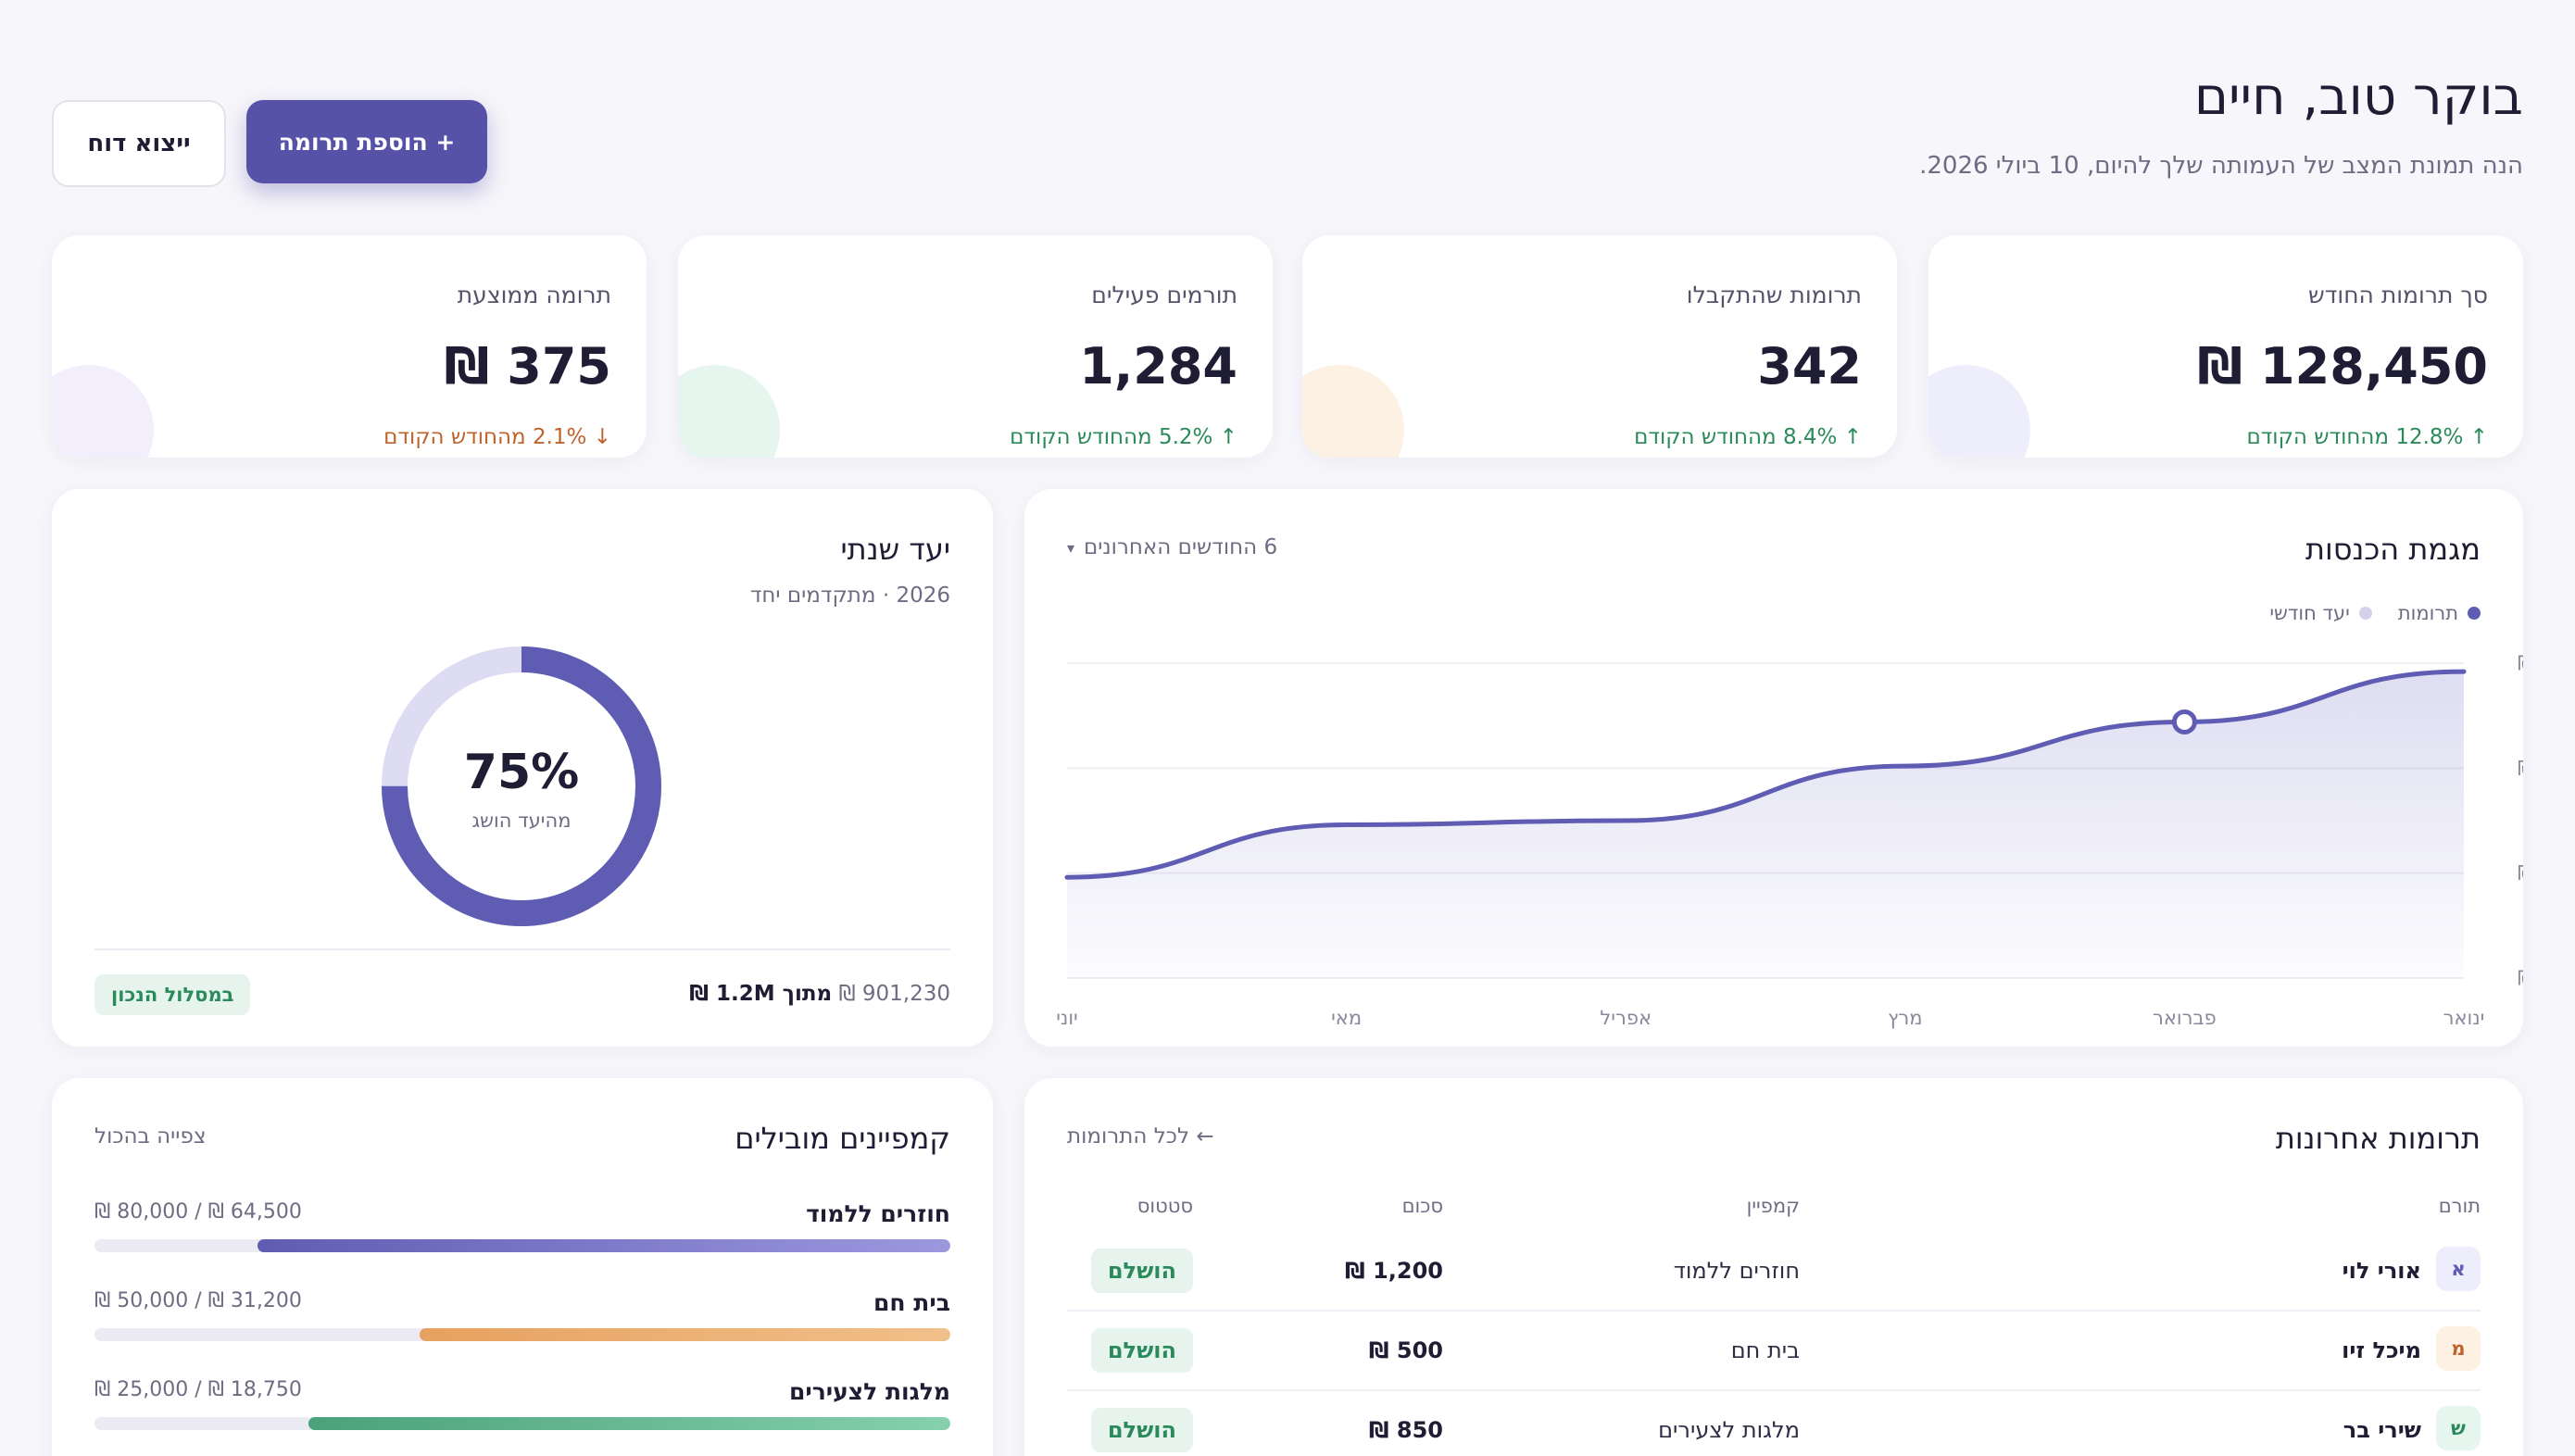 The image size is (2575, 1456). I want to click on chart-series-line, so click(1765, 774).